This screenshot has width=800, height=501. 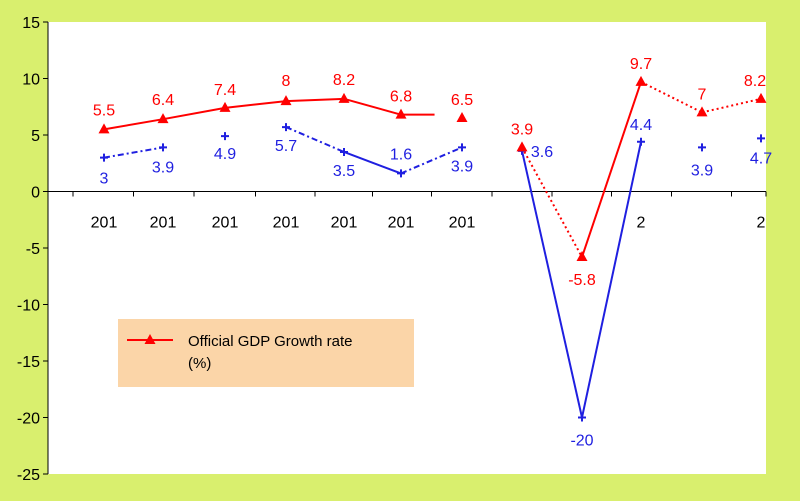 I want to click on y-tick-label: -20, so click(x=28, y=419).